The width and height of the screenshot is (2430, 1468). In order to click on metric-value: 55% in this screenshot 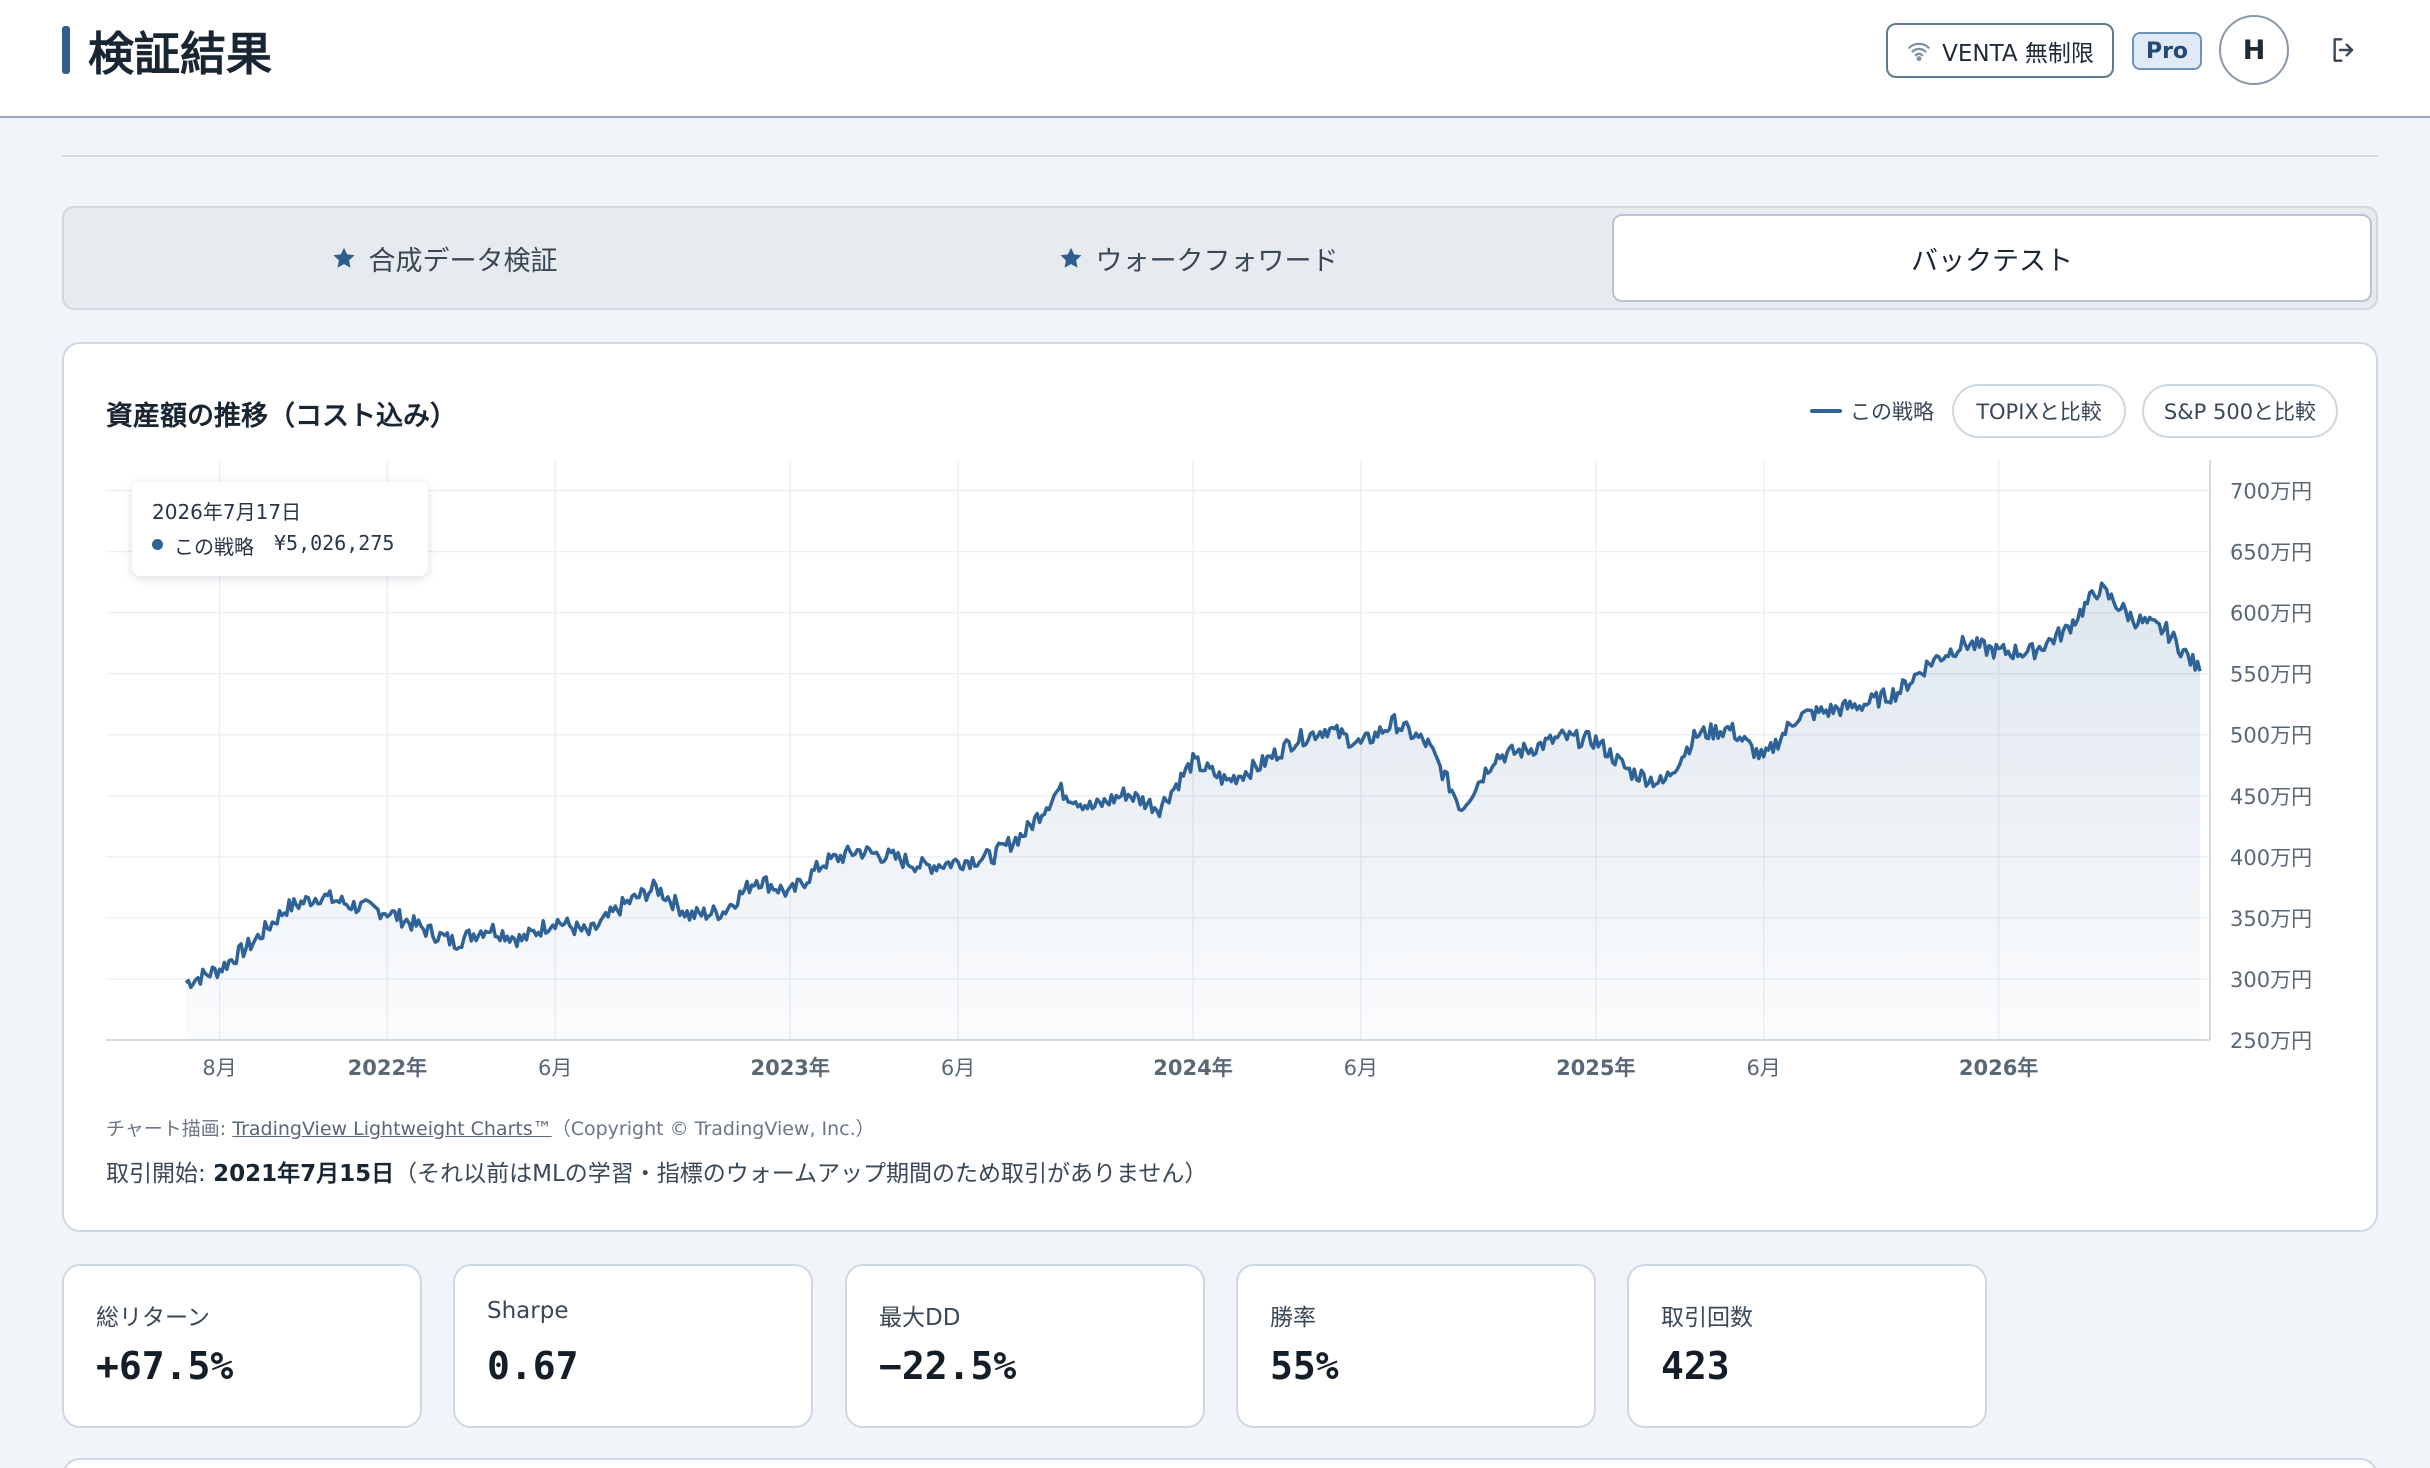, I will do `click(1304, 1366)`.